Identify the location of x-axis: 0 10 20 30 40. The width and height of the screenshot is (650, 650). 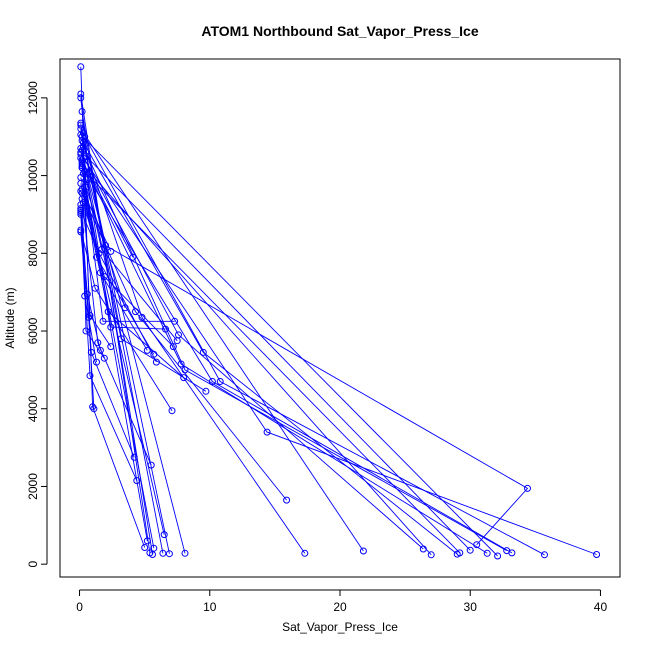
(342, 601).